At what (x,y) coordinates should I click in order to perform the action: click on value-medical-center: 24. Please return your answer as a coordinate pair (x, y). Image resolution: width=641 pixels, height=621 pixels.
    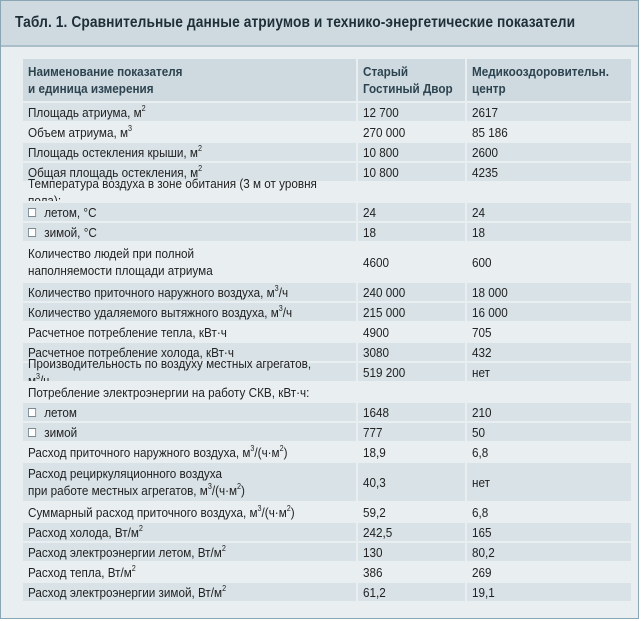
    Looking at the image, I should click on (548, 212).